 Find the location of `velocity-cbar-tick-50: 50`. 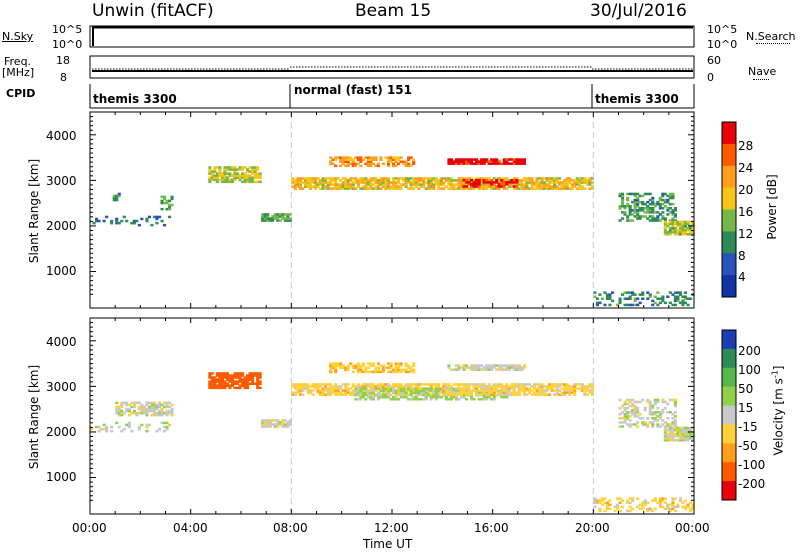

velocity-cbar-tick-50: 50 is located at coordinates (746, 389).